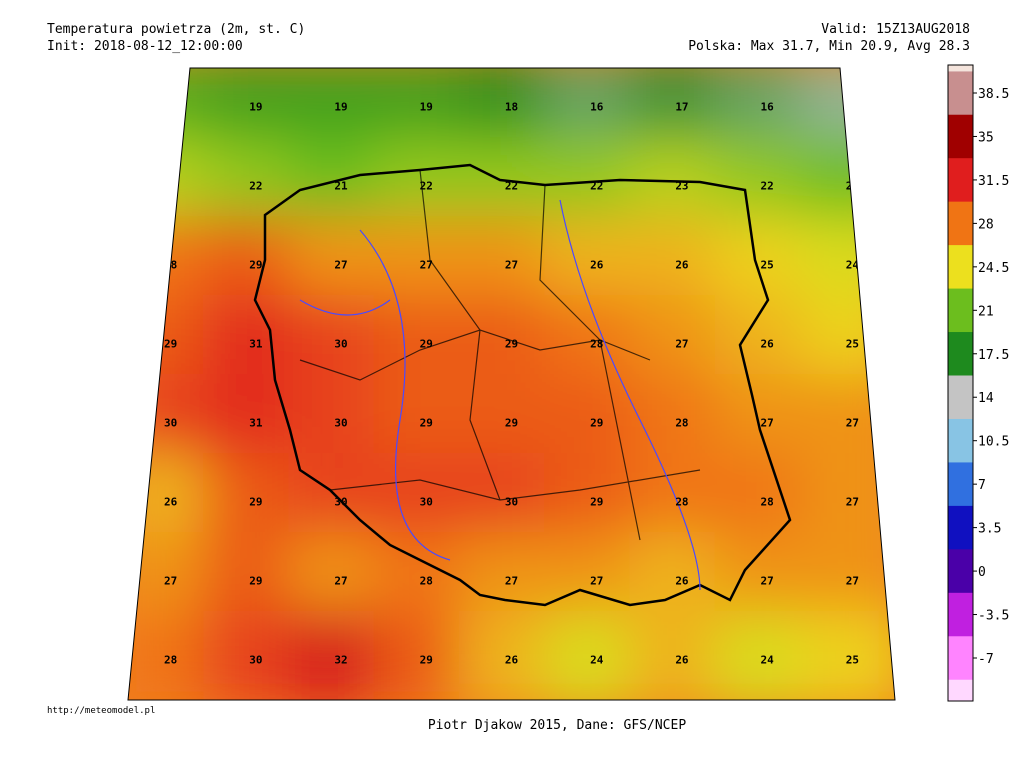 This screenshot has height=772, width=1024. Describe the element at coordinates (960, 690) in the screenshot. I see `colorbar-band-bottom` at that location.